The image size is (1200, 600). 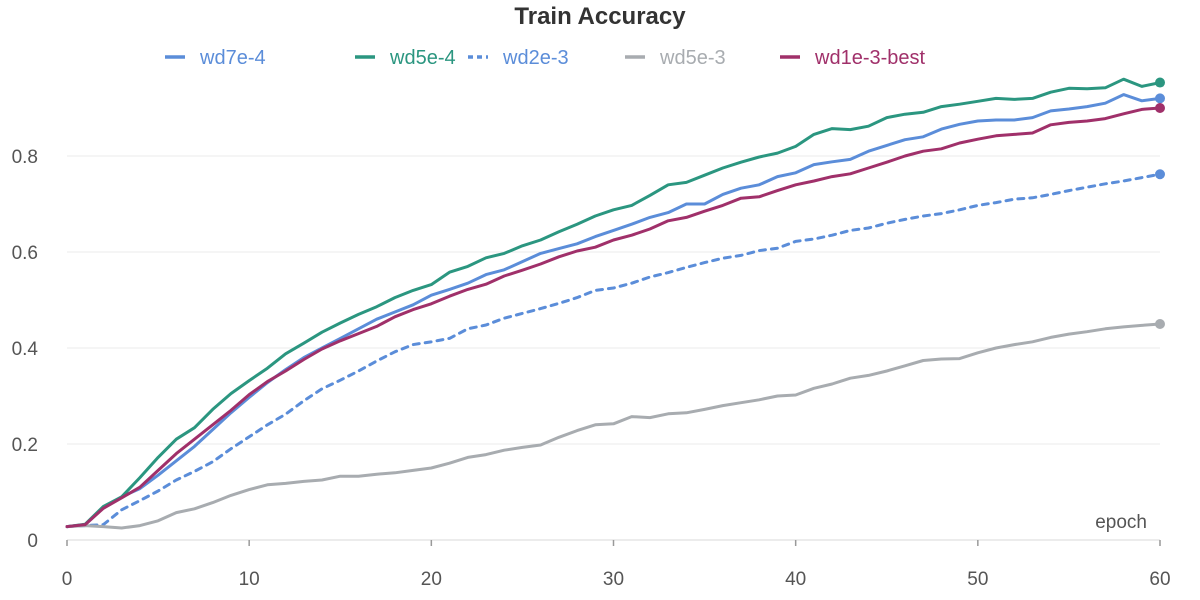 What do you see at coordinates (1159, 579) in the screenshot?
I see `x-tick-label: 60` at bounding box center [1159, 579].